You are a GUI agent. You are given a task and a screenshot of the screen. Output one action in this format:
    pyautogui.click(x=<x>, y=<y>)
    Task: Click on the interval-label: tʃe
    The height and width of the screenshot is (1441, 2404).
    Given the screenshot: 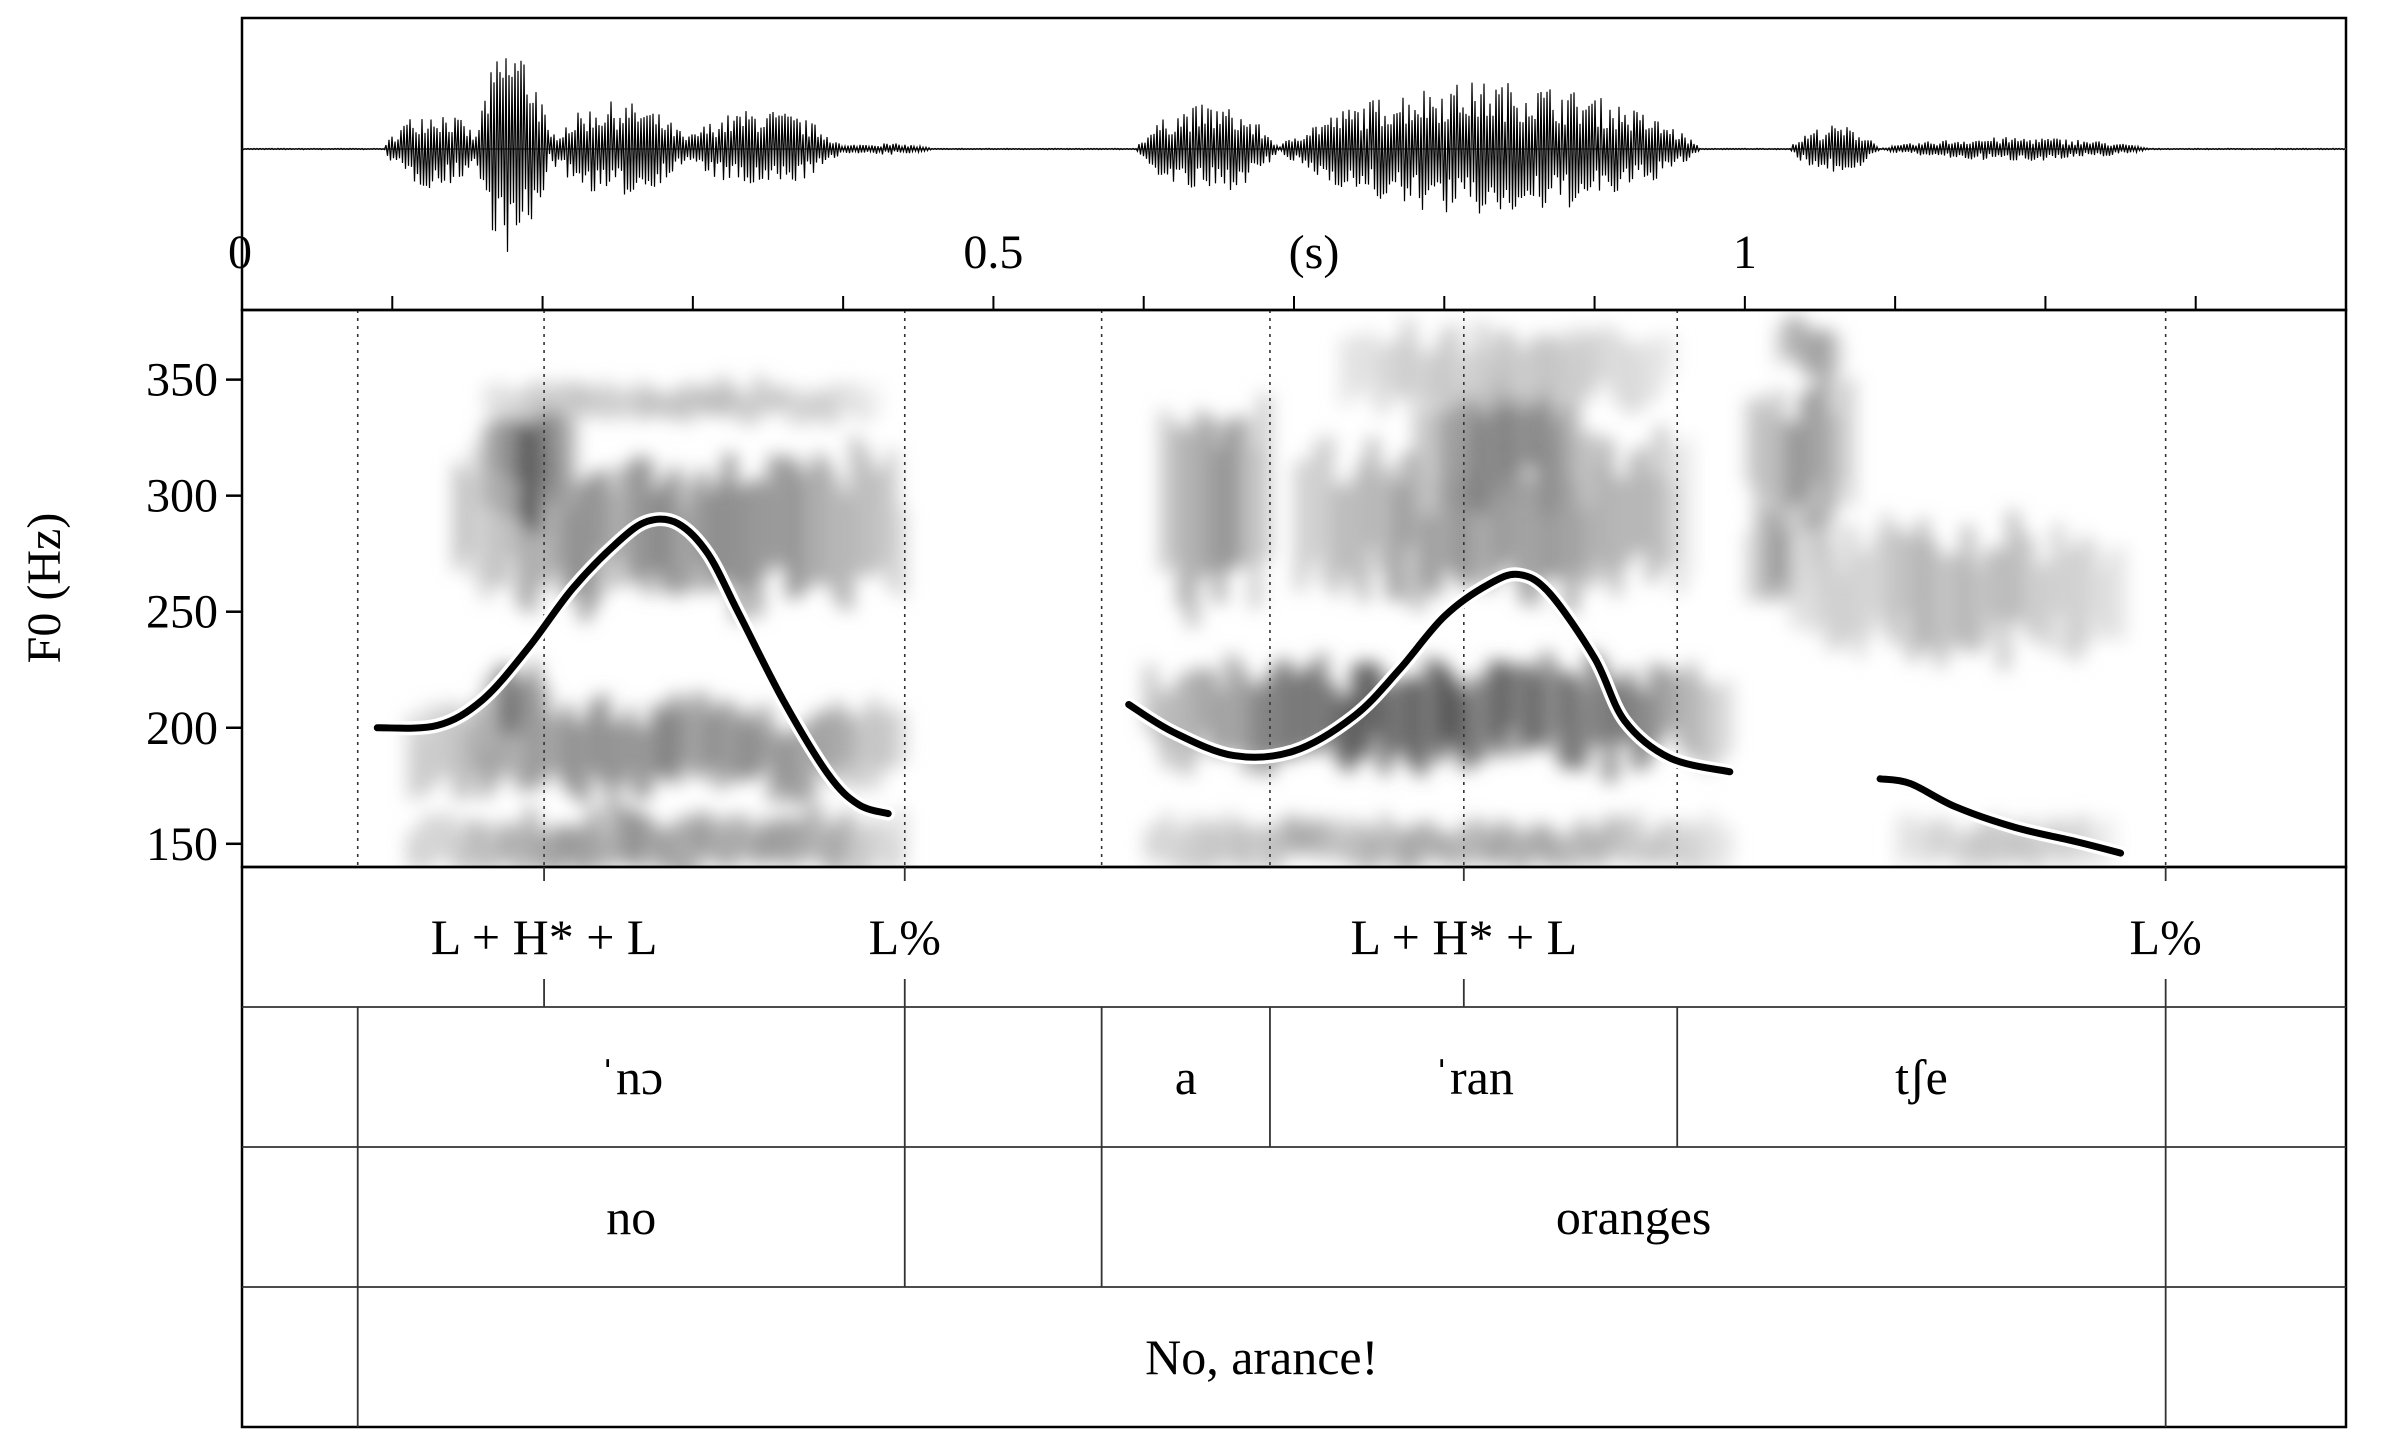 What is the action you would take?
    pyautogui.click(x=1921, y=1077)
    